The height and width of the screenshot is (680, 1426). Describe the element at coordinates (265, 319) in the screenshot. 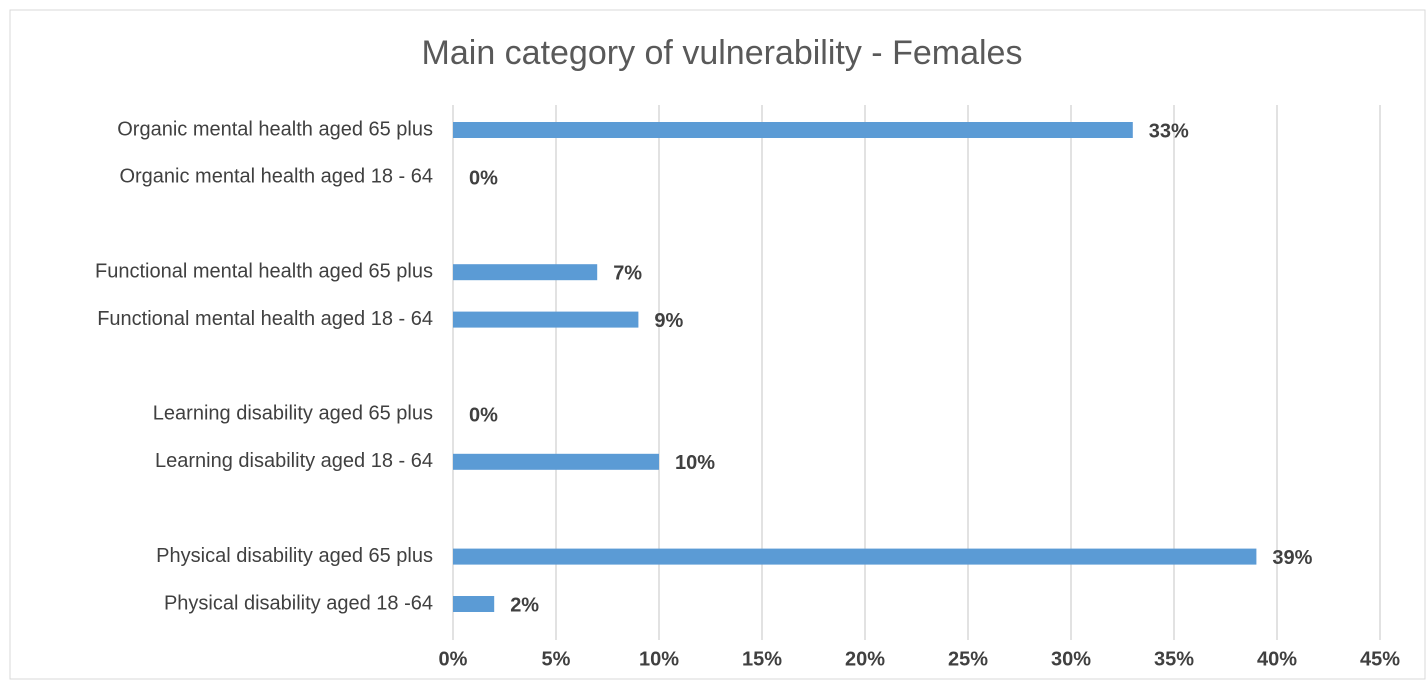

I see `y-tick-label: Functional mental health aged 18 - 64` at that location.